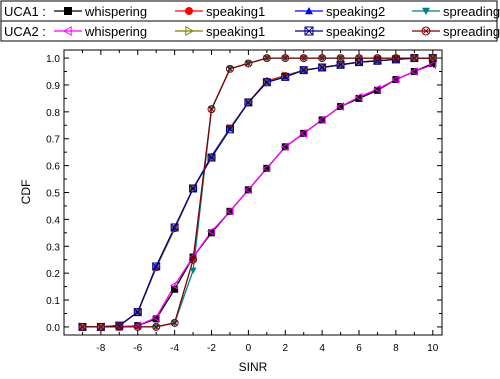 The image size is (500, 379). I want to click on legend-entry-uca1-speaking2: speaking2, so click(340, 11).